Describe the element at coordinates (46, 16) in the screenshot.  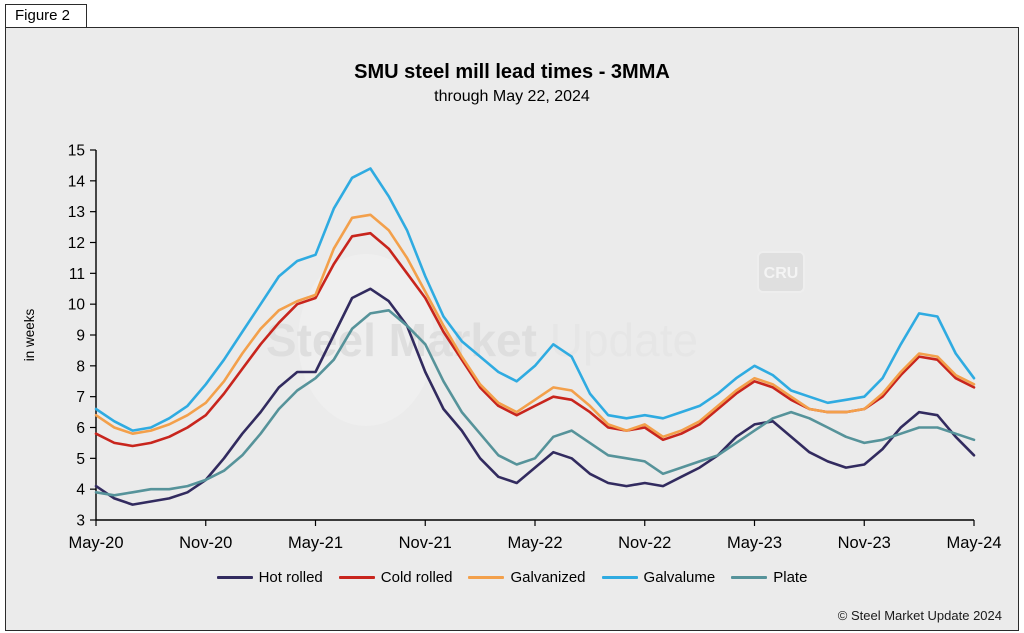
I see `figure-label: Figure 2` at that location.